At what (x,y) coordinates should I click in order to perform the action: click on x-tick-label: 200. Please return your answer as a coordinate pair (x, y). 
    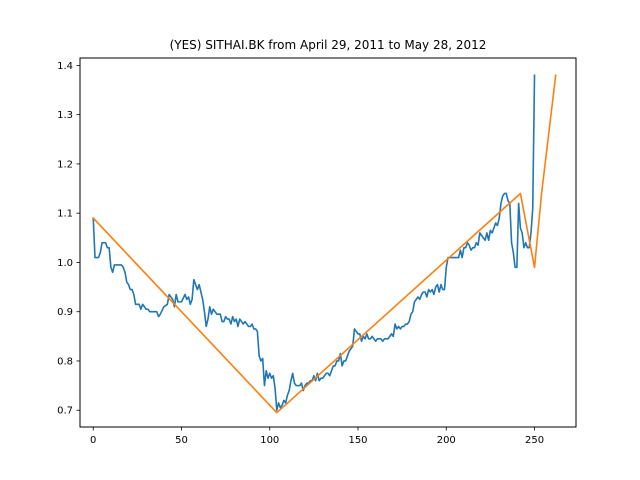
    Looking at the image, I should click on (446, 440).